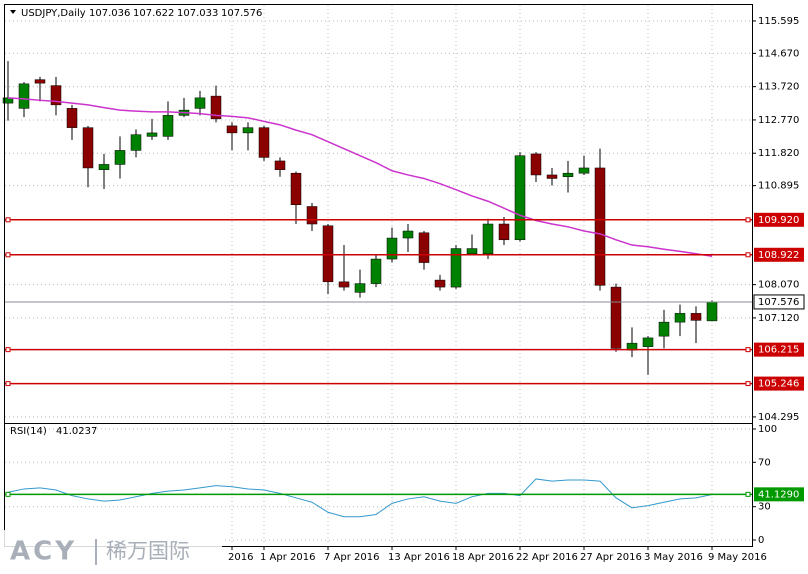 This screenshot has height=574, width=808. Describe the element at coordinates (240, 557) in the screenshot. I see `x-tick-label: 2016` at that location.